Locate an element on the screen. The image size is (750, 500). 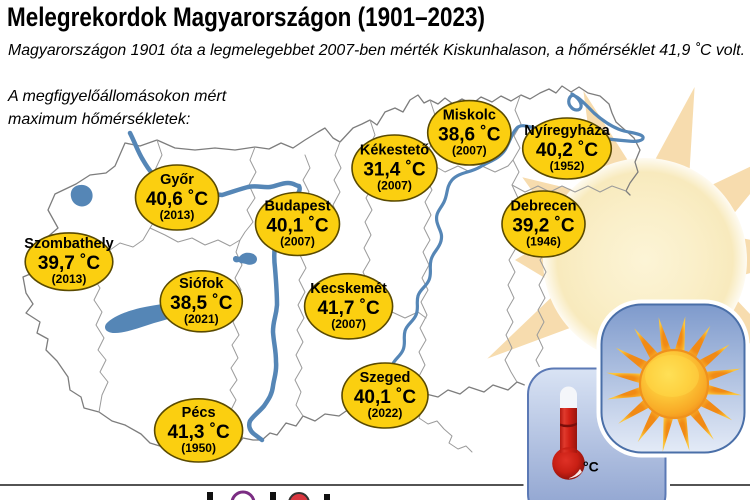
svg-text: 40,6 ˚C is located at coordinates (177, 199).